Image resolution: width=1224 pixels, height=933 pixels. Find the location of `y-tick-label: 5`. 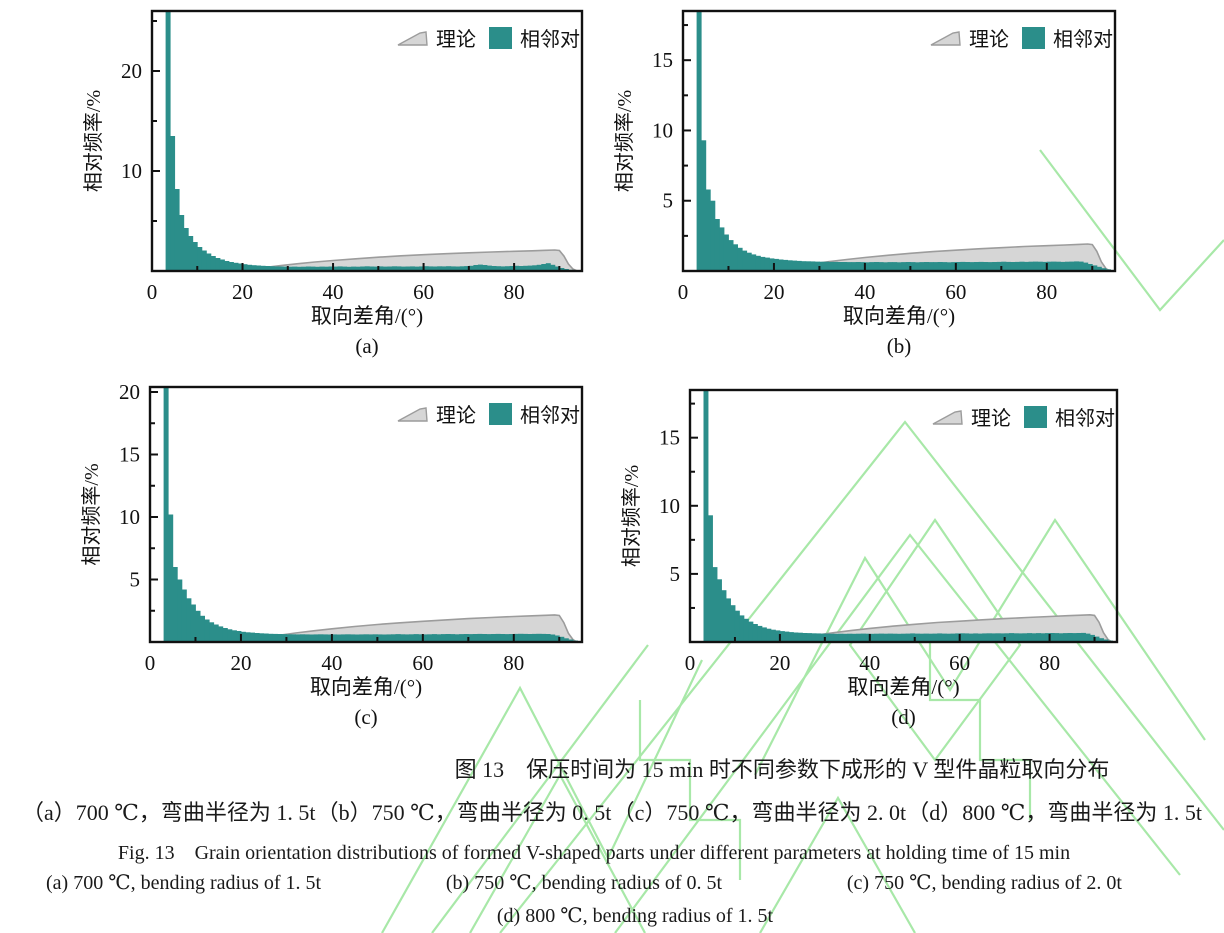

y-tick-label: 5 is located at coordinates (675, 574).